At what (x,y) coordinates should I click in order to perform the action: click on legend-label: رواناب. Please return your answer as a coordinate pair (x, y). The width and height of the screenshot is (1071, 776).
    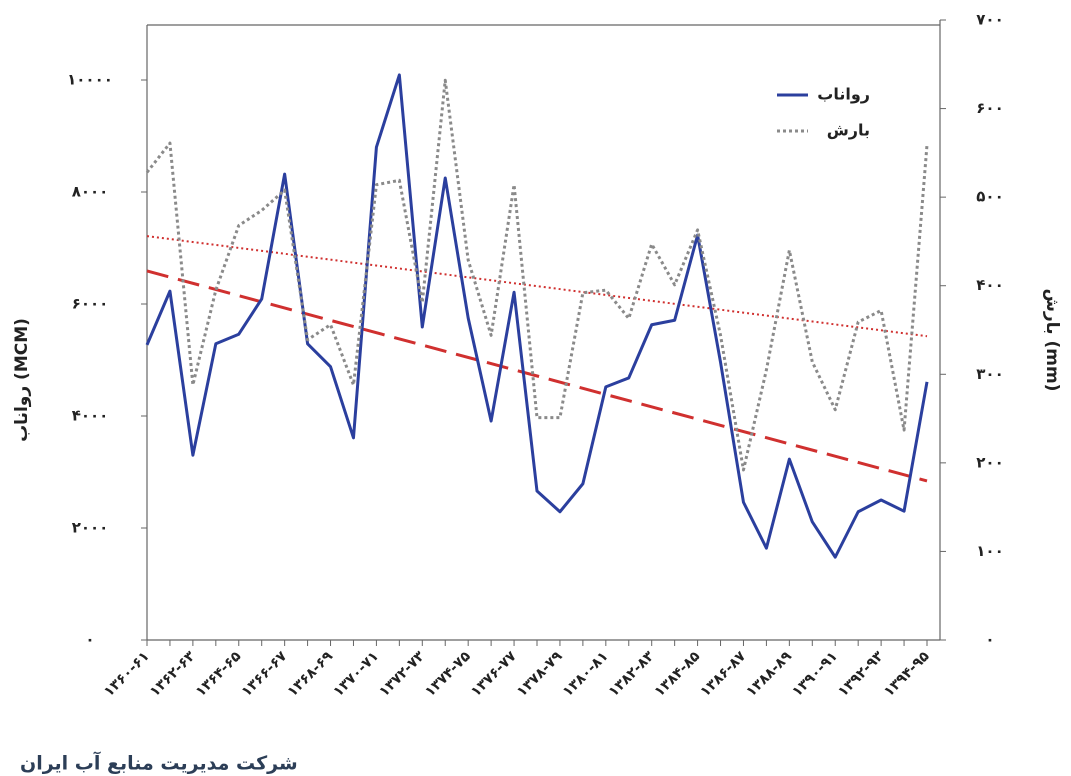
    Looking at the image, I should click on (843, 94).